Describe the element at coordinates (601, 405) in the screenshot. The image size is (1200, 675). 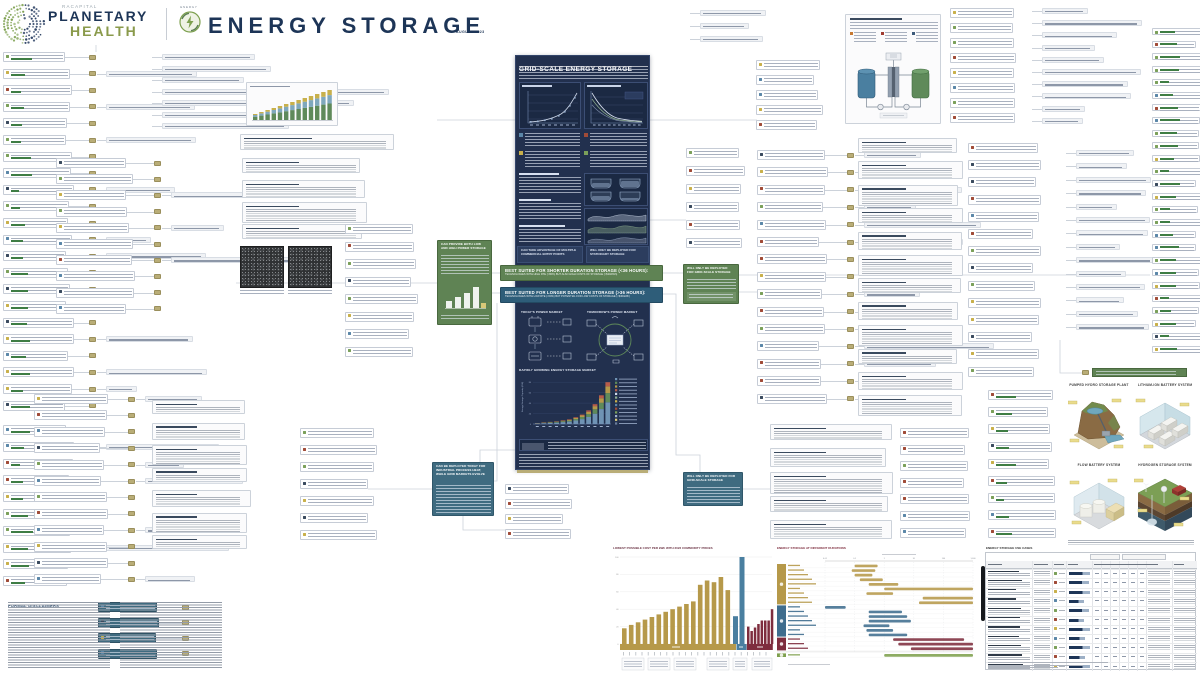
I see `stack-seg` at that location.